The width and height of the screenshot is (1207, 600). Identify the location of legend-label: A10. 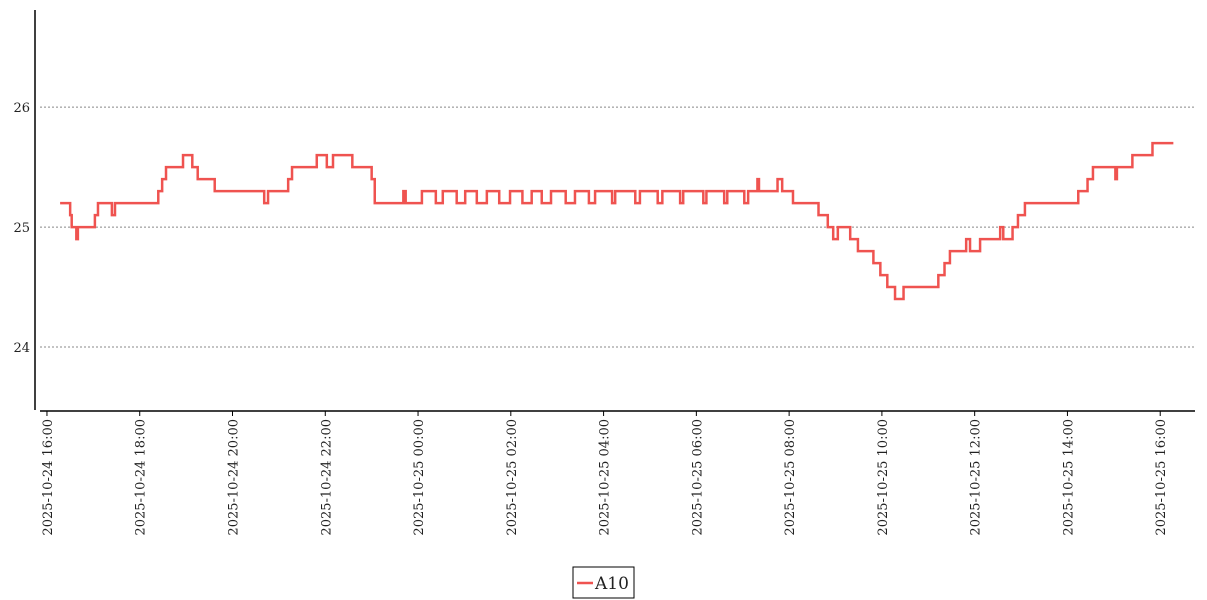
(611, 584).